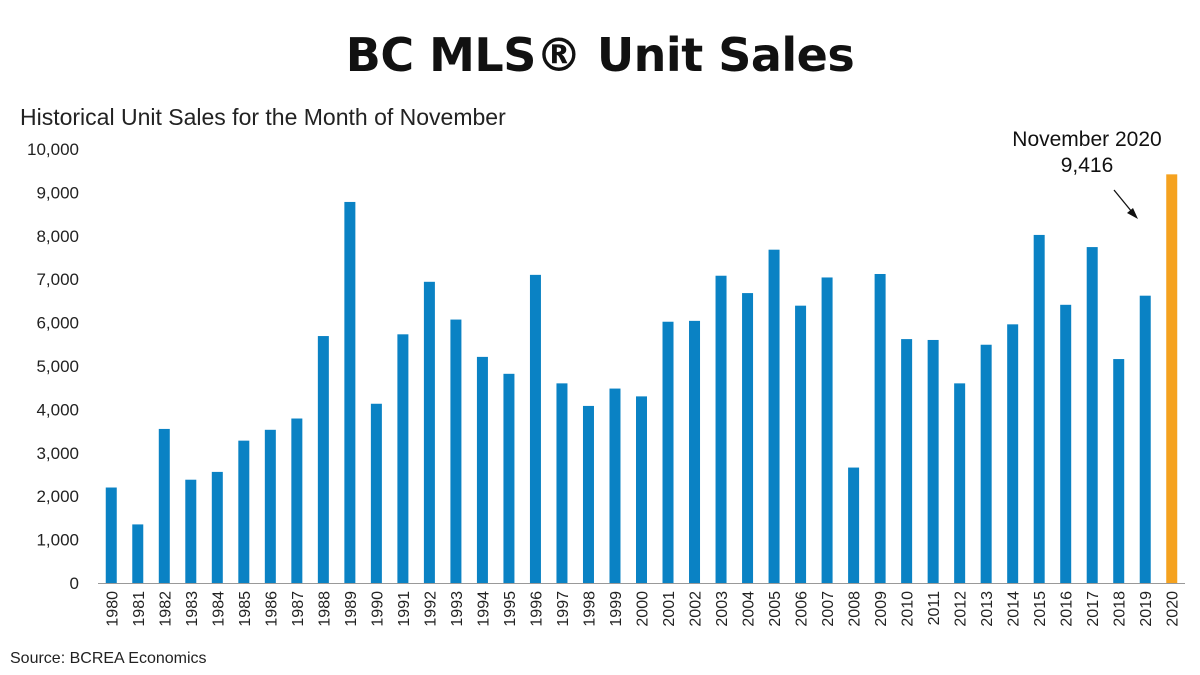 This screenshot has width=1200, height=675. What do you see at coordinates (1172, 379) in the screenshot?
I see `bar-highlight` at bounding box center [1172, 379].